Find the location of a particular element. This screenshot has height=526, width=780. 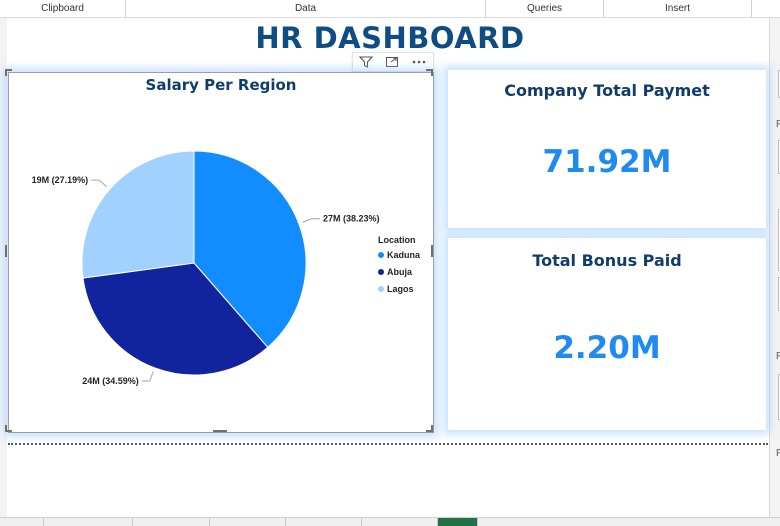

ribbon-group-queries: Queries is located at coordinates (545, 8).